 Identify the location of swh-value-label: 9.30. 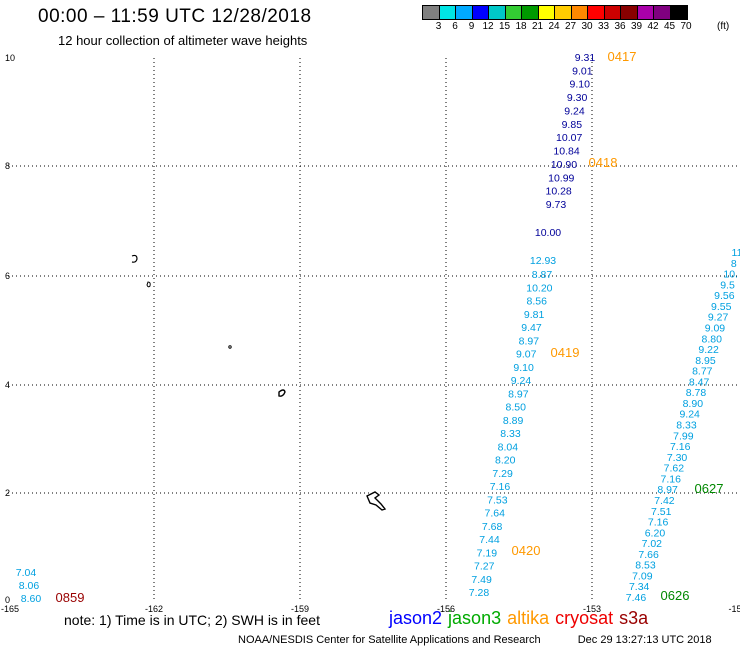
(577, 98).